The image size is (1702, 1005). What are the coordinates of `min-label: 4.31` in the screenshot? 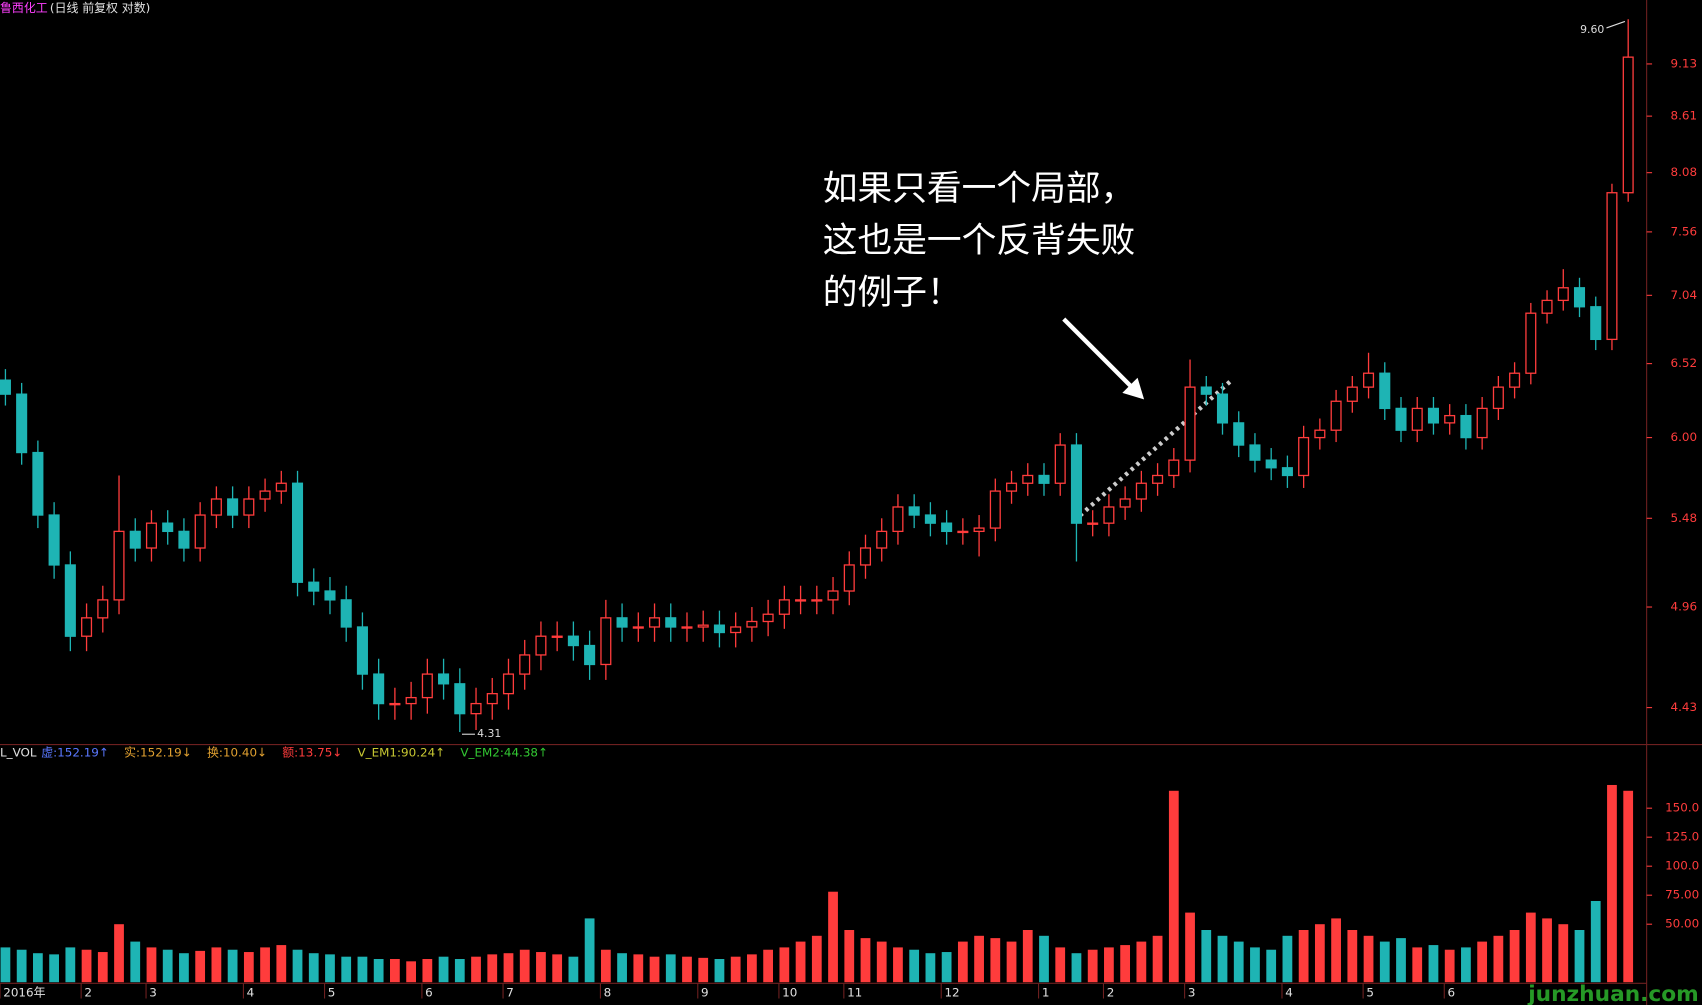 It's located at (489, 733).